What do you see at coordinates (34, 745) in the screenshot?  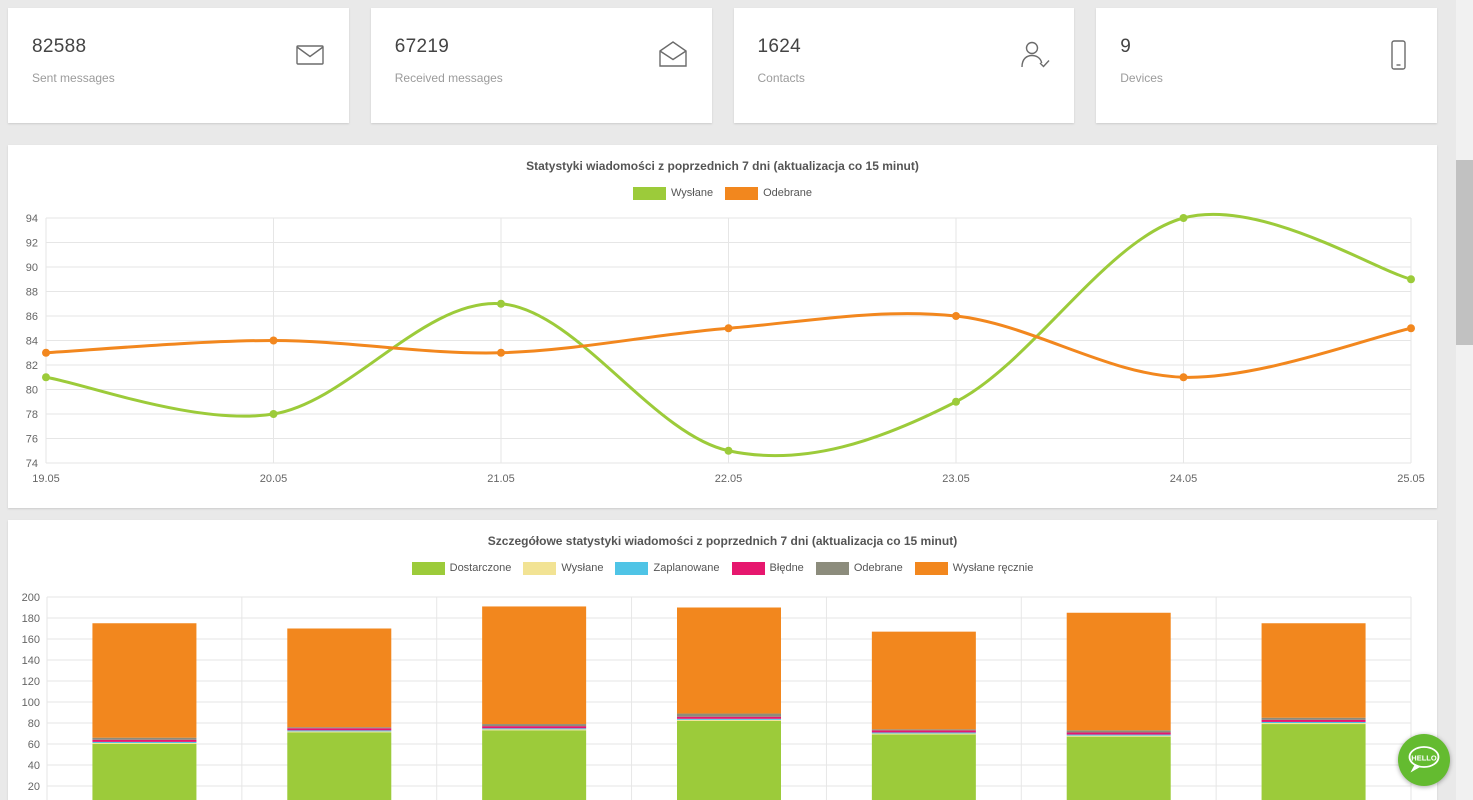 I see `y-tick-label: 60` at bounding box center [34, 745].